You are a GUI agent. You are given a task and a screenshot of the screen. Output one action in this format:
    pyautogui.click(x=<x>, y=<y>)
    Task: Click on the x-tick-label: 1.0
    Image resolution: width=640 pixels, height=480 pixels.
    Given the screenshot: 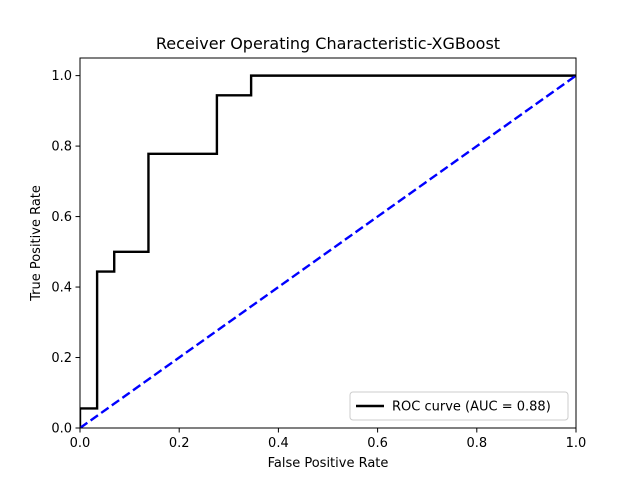 What is the action you would take?
    pyautogui.click(x=576, y=443)
    